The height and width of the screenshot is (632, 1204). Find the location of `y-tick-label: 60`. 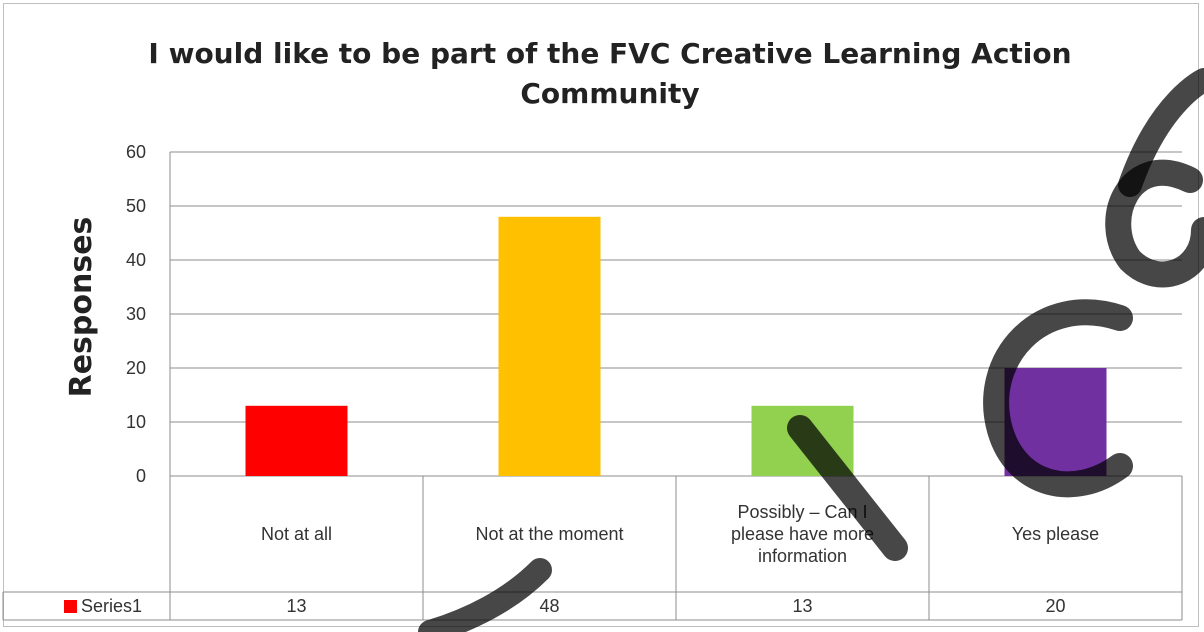

y-tick-label: 60 is located at coordinates (136, 152).